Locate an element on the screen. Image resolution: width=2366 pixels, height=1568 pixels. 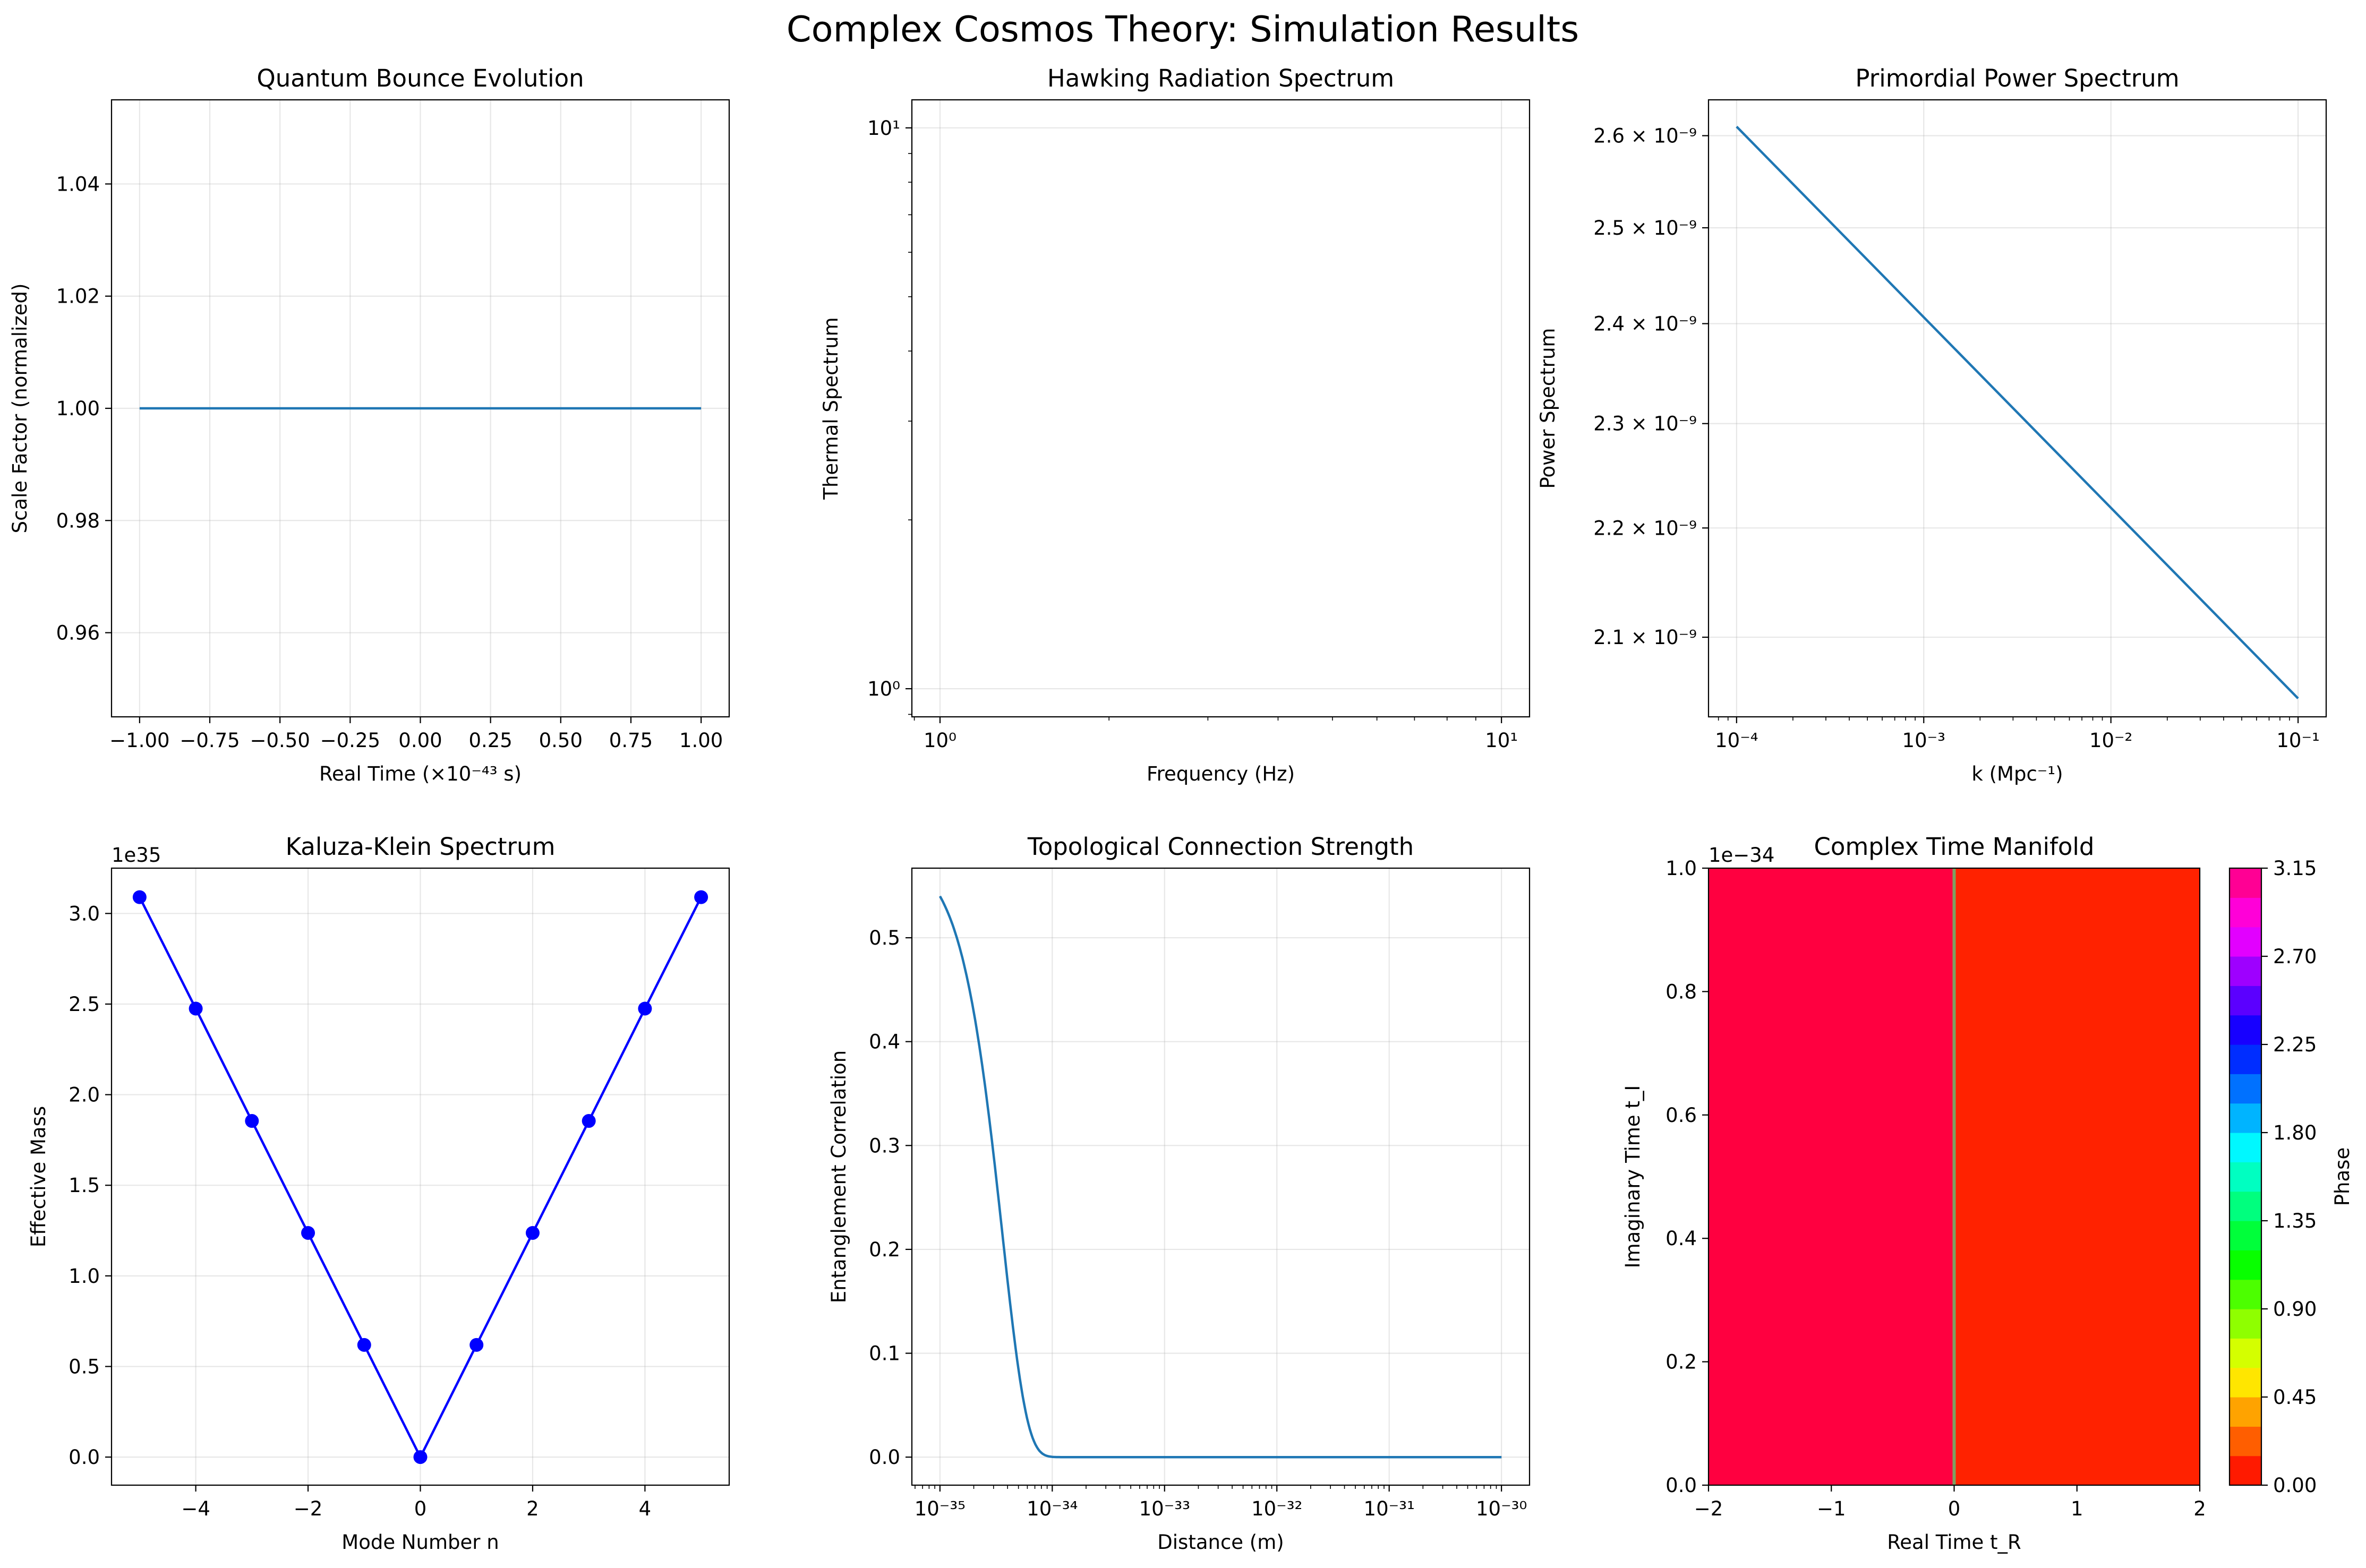
x-axis-label: Real Time t_R is located at coordinates (1954, 1542).